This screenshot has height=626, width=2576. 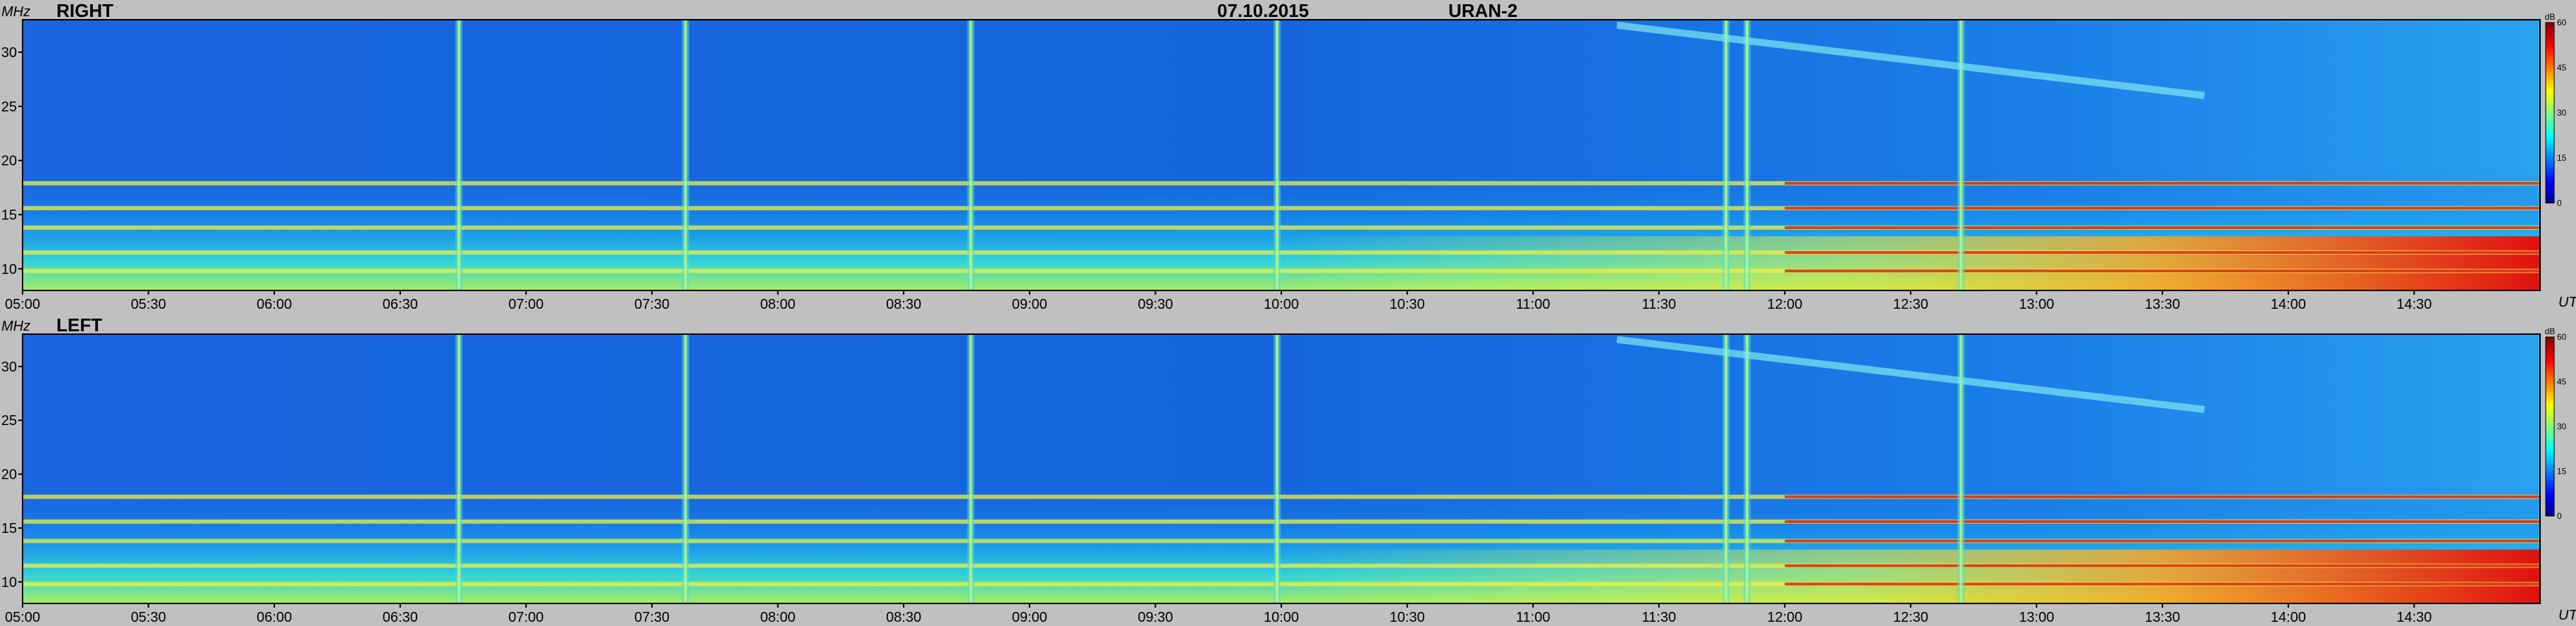 What do you see at coordinates (1030, 304) in the screenshot?
I see `x-tick-label-8: 09:00` at bounding box center [1030, 304].